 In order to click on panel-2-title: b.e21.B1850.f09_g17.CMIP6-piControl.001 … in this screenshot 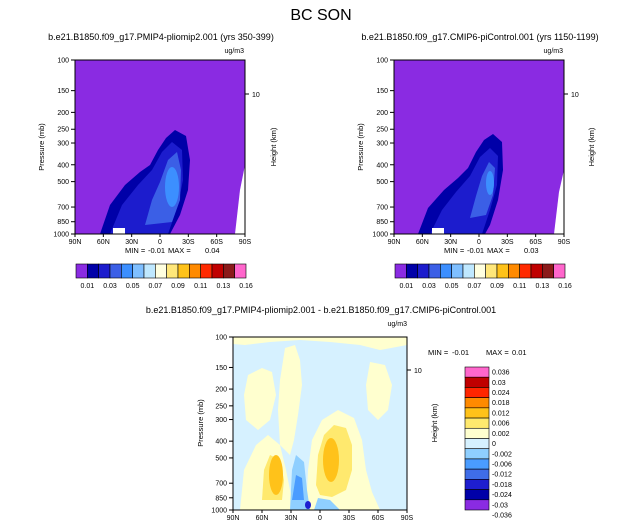, I will do `click(479, 37)`.